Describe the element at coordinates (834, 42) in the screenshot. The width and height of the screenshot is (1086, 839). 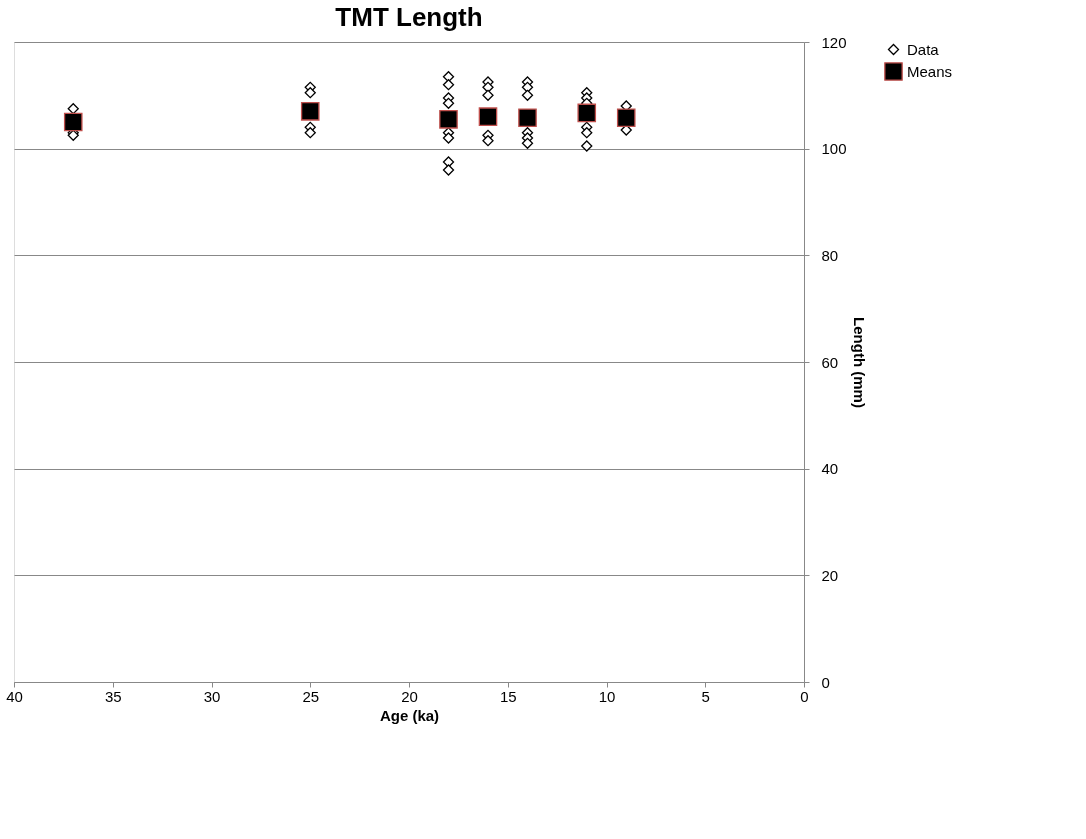
I see `y-tick-label: 120` at that location.